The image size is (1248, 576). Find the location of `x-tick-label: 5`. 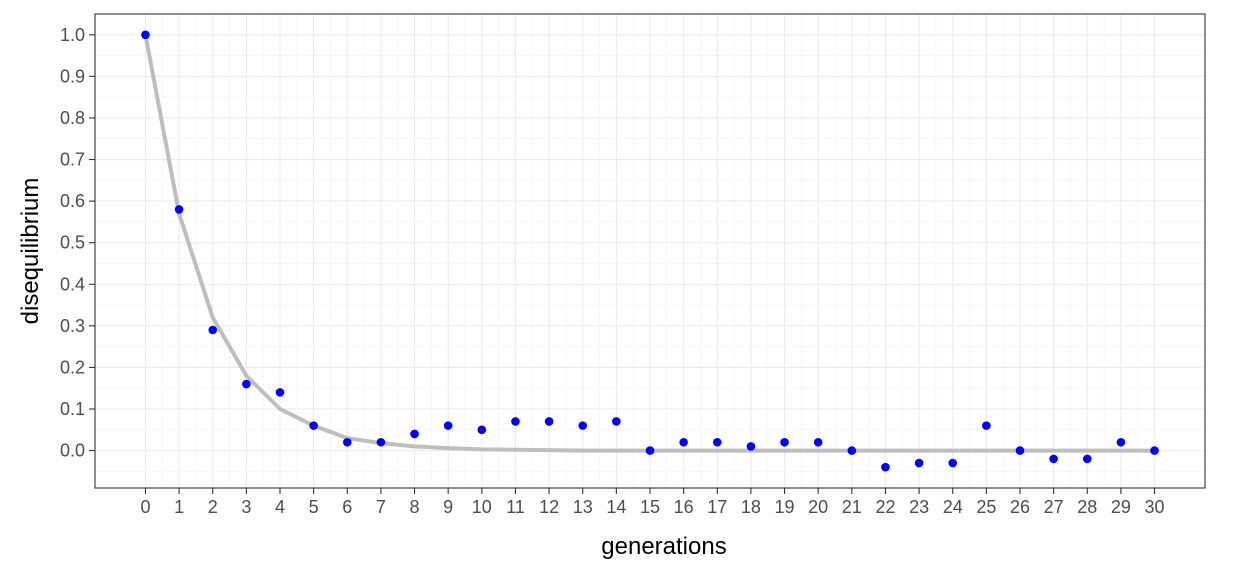

x-tick-label: 5 is located at coordinates (314, 507).